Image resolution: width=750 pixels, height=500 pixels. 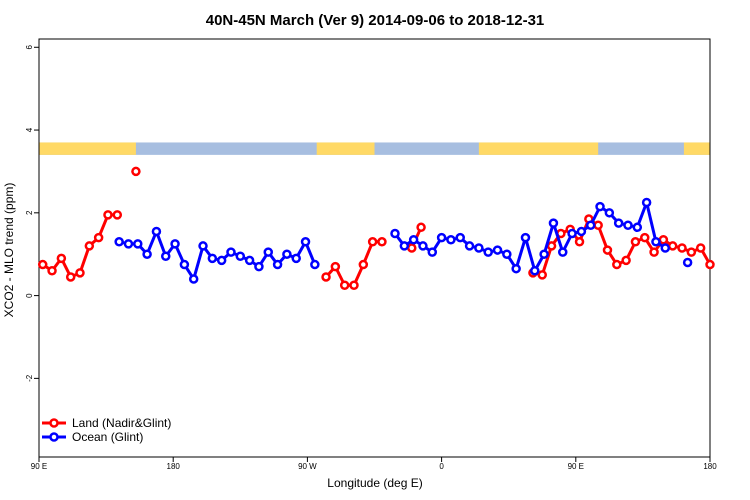 What do you see at coordinates (403, 240) in the screenshot?
I see `series-ocean` at bounding box center [403, 240].